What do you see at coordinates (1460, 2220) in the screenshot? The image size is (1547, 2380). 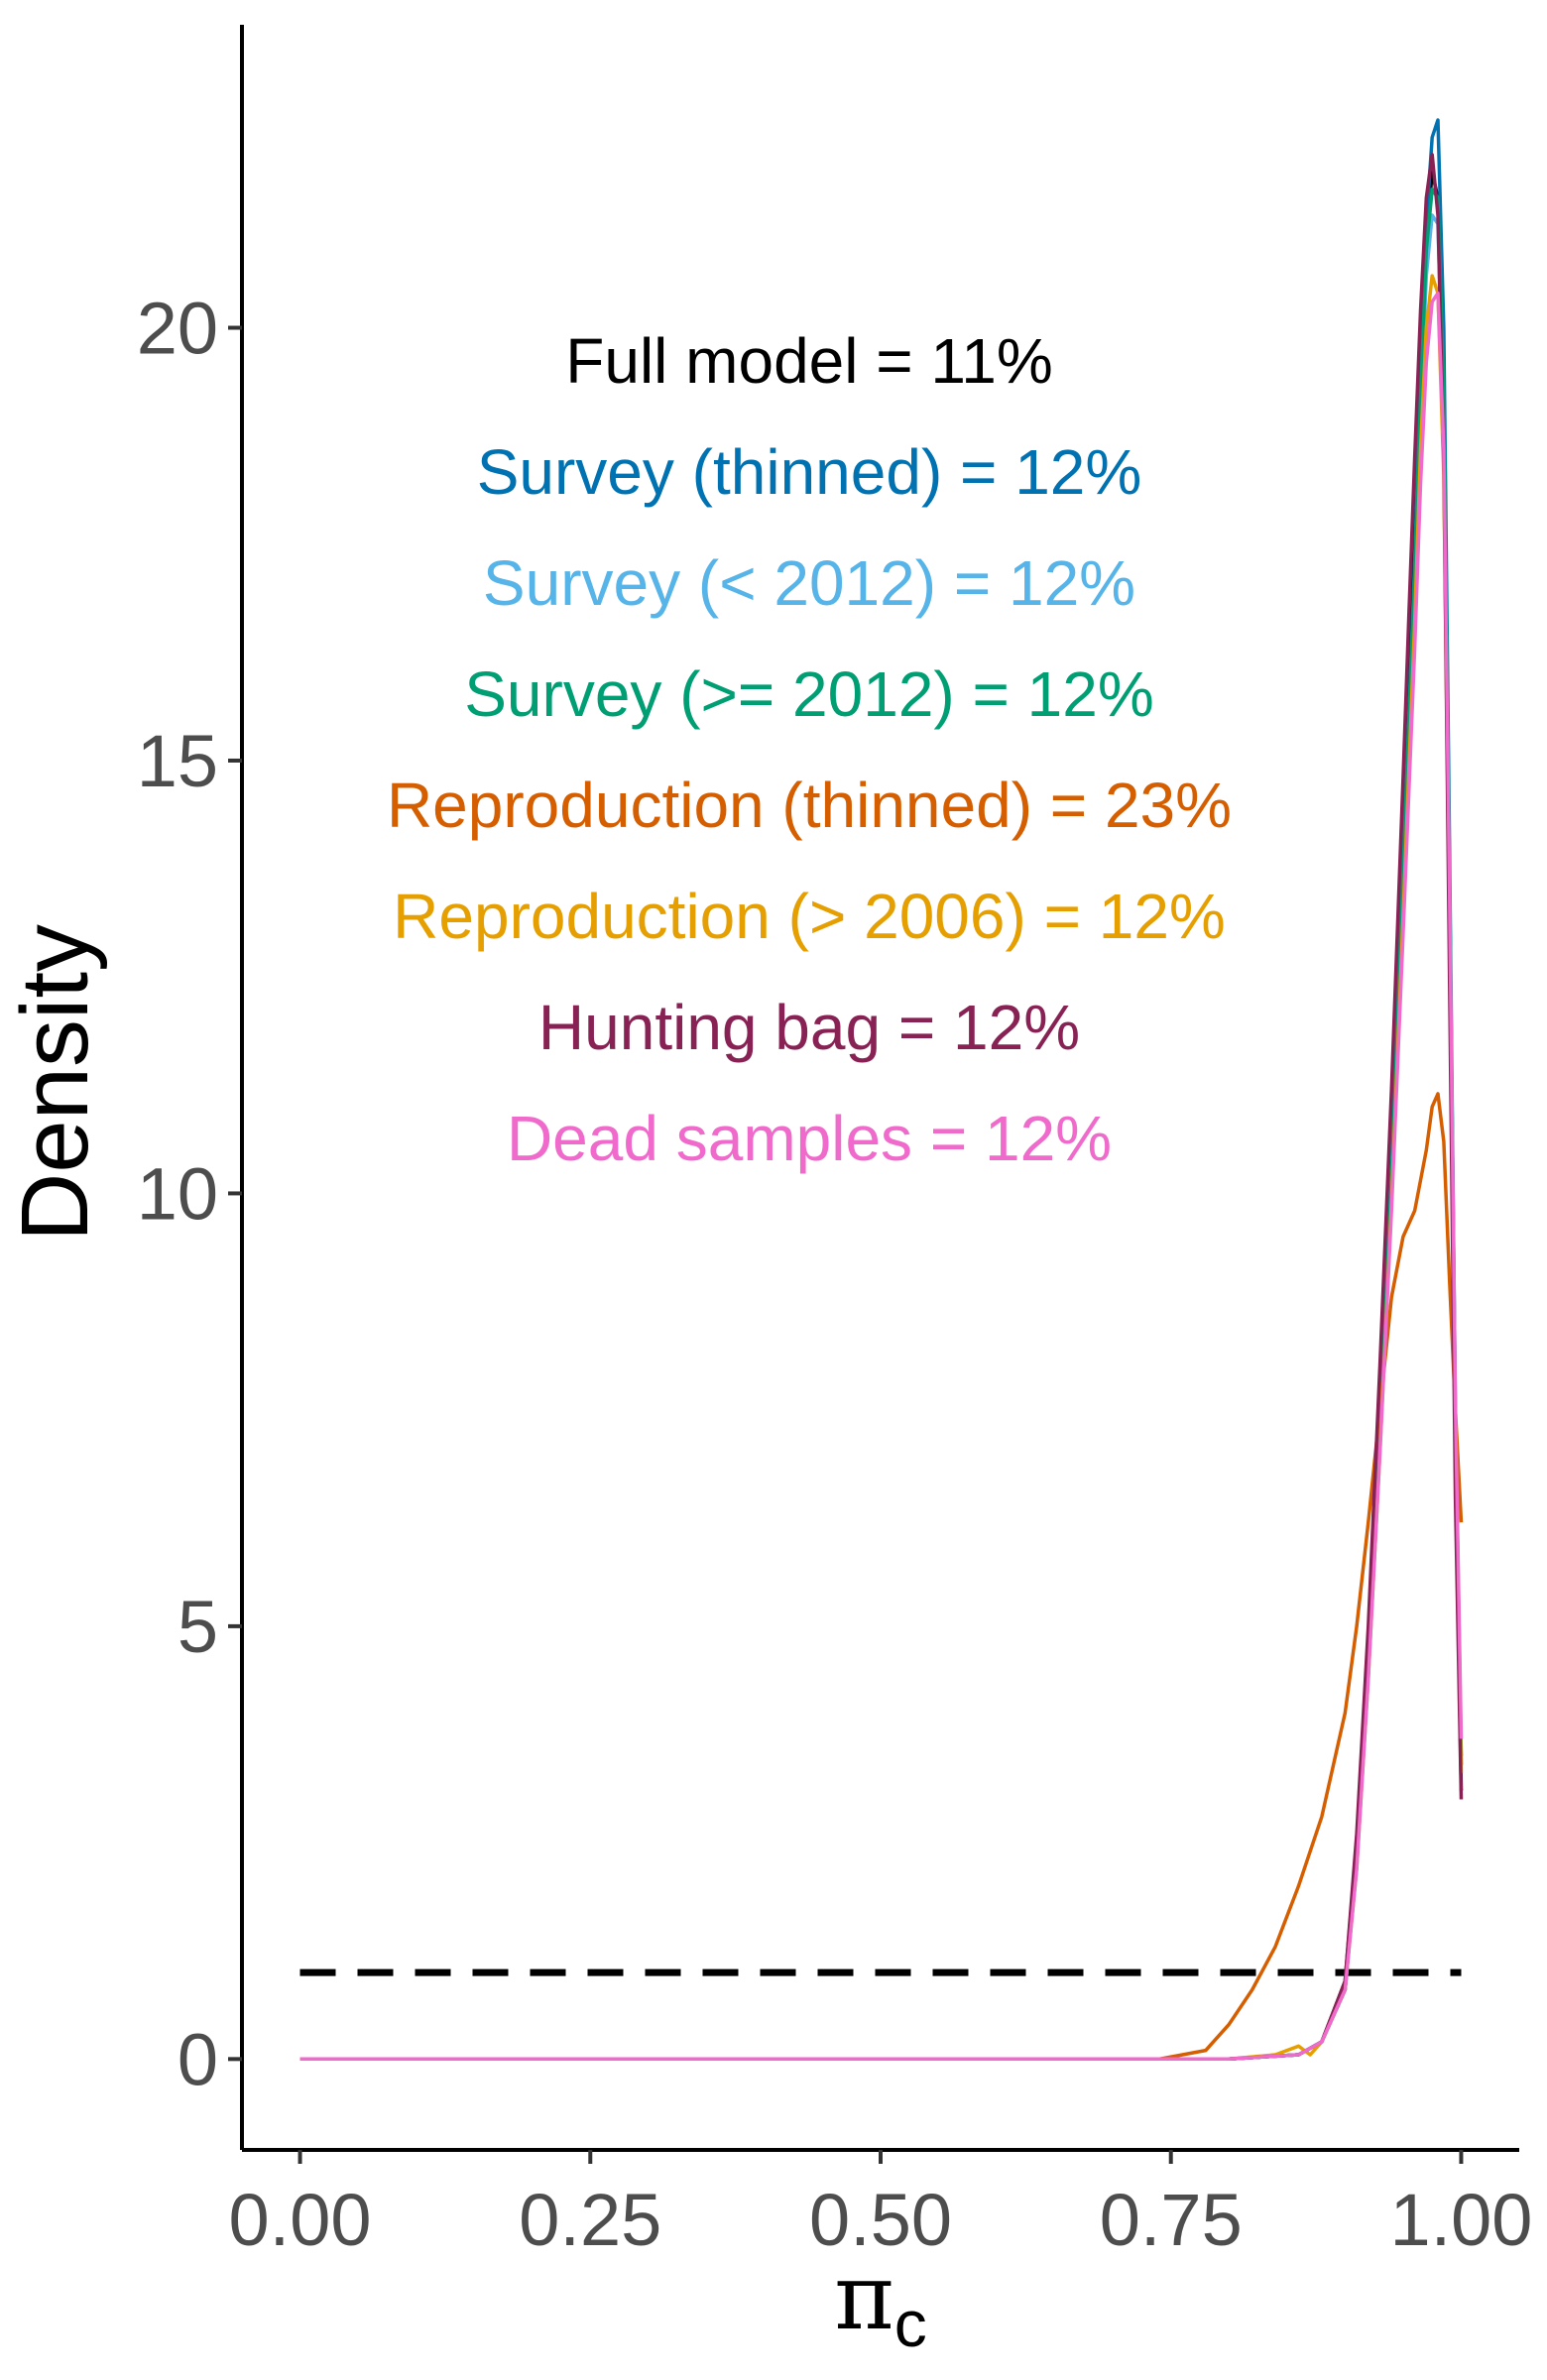 I see `x-tick-label: 1.00` at bounding box center [1460, 2220].